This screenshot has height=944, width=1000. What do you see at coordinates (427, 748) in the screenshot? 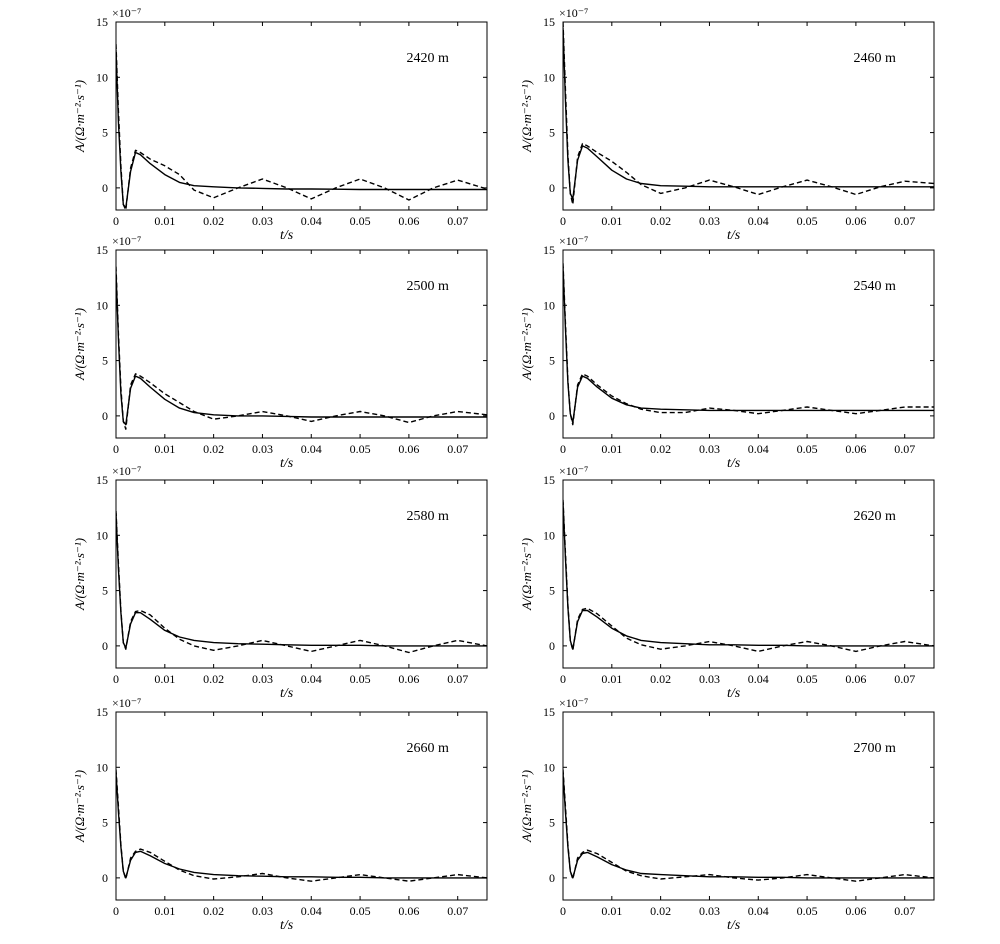
I see `depth-annotation: 2660 m` at bounding box center [427, 748].